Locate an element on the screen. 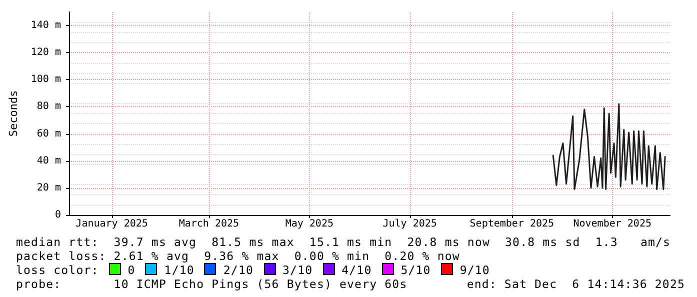 Image resolution: width=697 pixels, height=297 pixels. text: 1/10 is located at coordinates (179, 270).